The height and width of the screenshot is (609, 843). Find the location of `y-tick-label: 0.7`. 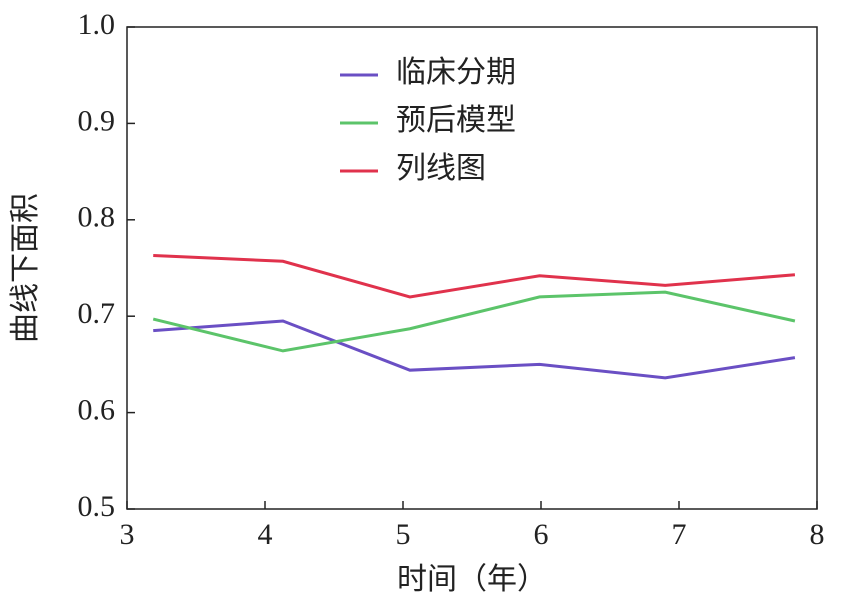

y-tick-label: 0.7 is located at coordinates (97, 313).